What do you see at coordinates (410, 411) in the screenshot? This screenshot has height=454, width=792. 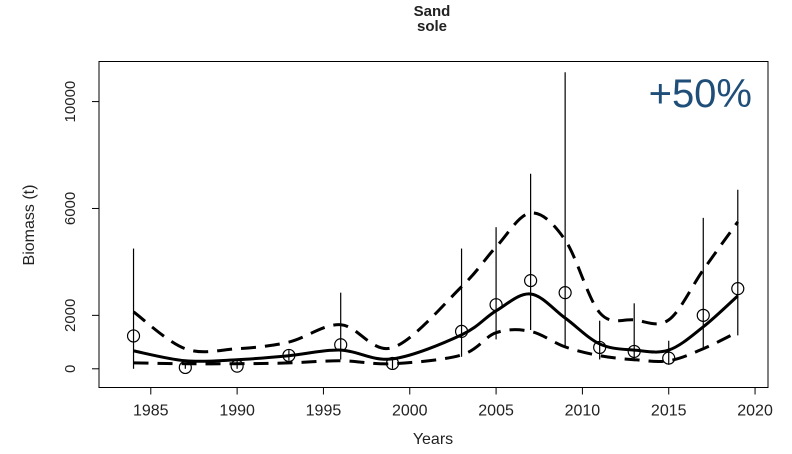 I see `x-tick-label: 2000` at bounding box center [410, 411].